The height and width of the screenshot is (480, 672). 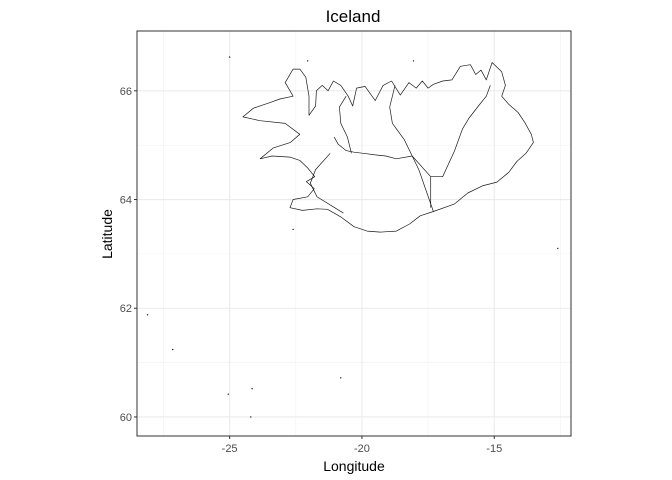 What do you see at coordinates (126, 309) in the screenshot?
I see `y-tick-label: 62` at bounding box center [126, 309].